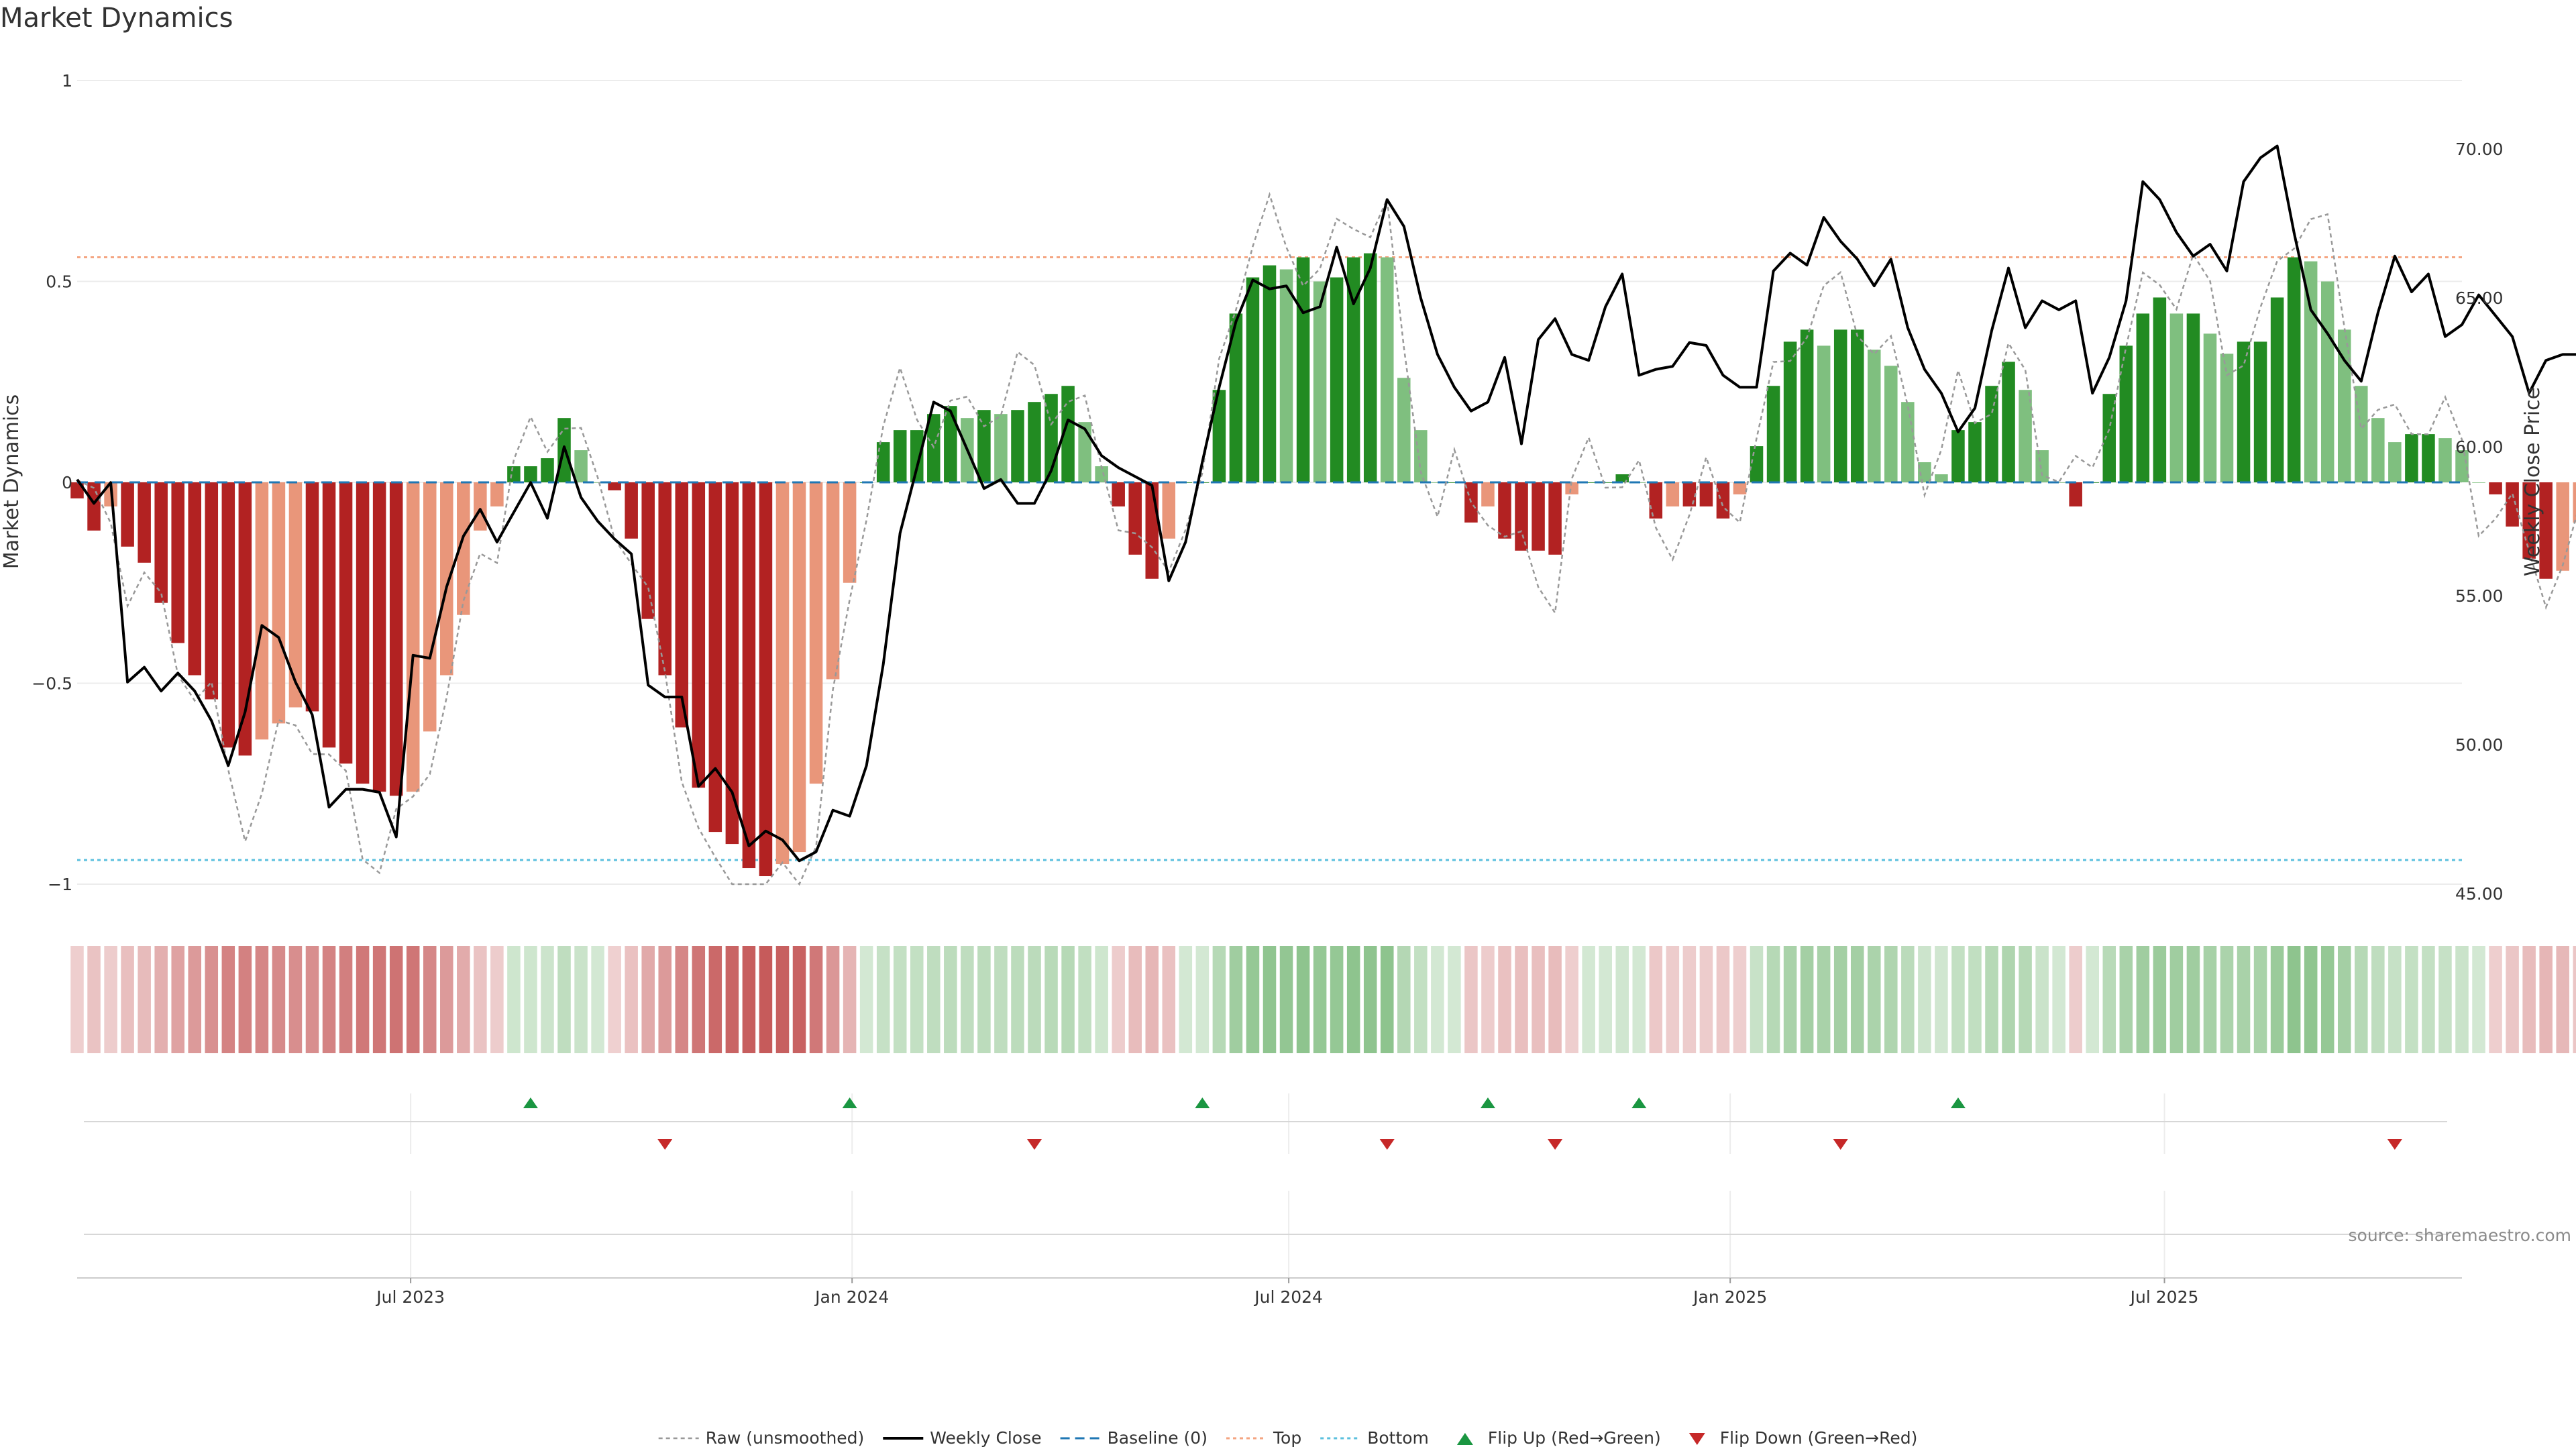  What do you see at coordinates (2479, 745) in the screenshot?
I see `y2-tick-label: 50.00` at bounding box center [2479, 745].